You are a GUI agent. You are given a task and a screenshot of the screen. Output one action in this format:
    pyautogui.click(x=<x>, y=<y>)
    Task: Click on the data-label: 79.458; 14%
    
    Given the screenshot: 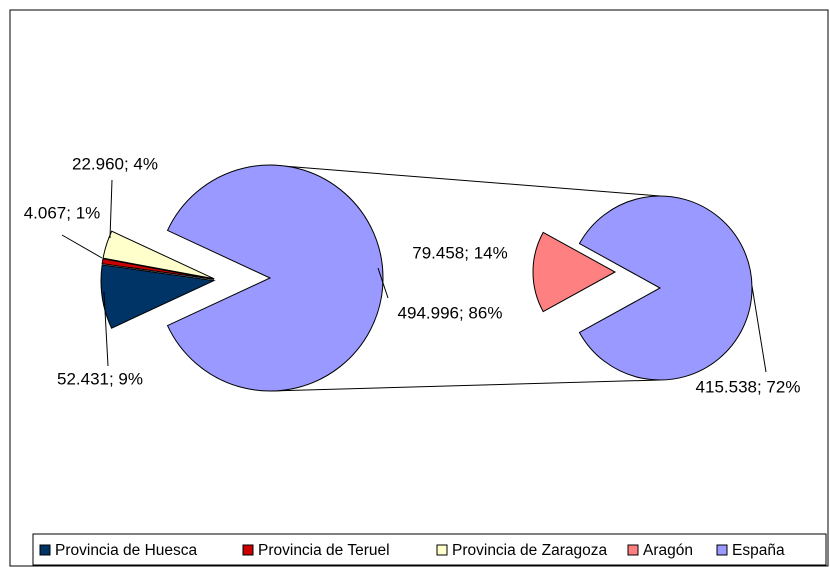 What is the action you would take?
    pyautogui.click(x=459, y=252)
    